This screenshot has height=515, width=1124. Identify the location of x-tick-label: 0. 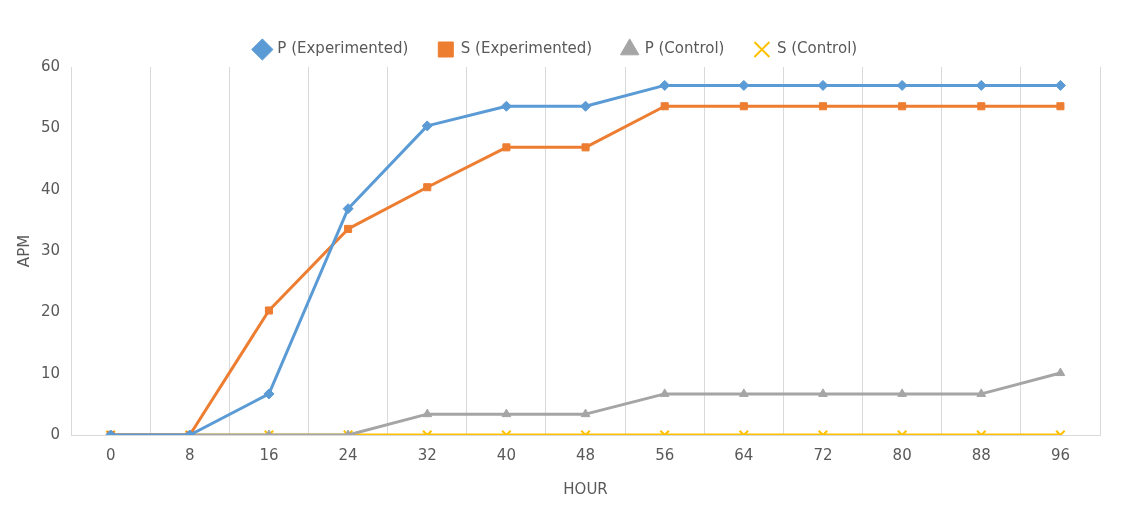
(110, 454).